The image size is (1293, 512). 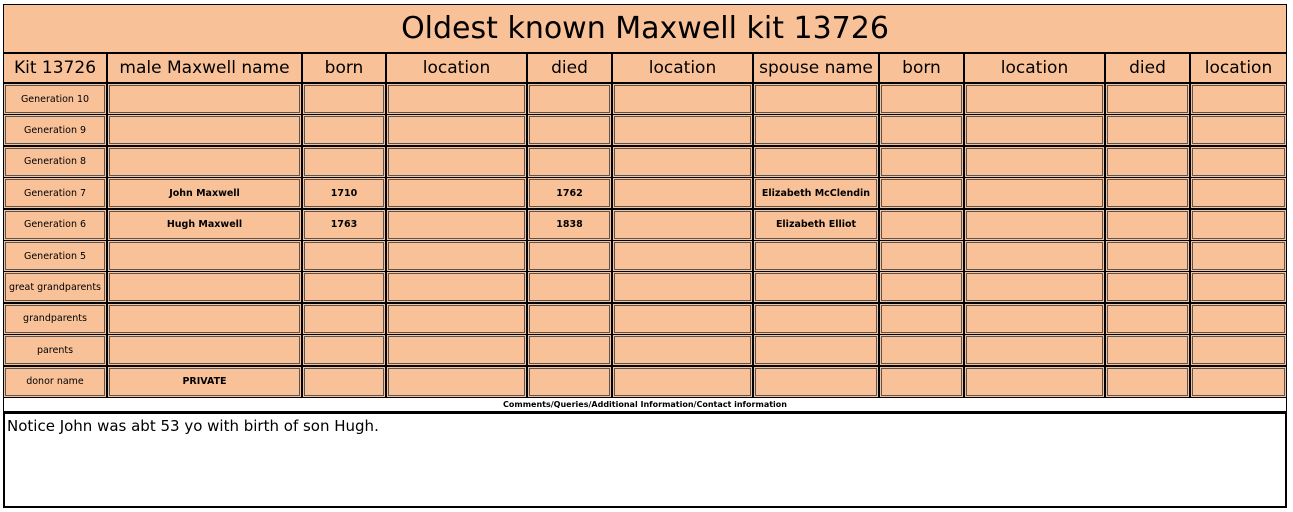 What do you see at coordinates (55, 256) in the screenshot?
I see `cell-generation: Generation 5` at bounding box center [55, 256].